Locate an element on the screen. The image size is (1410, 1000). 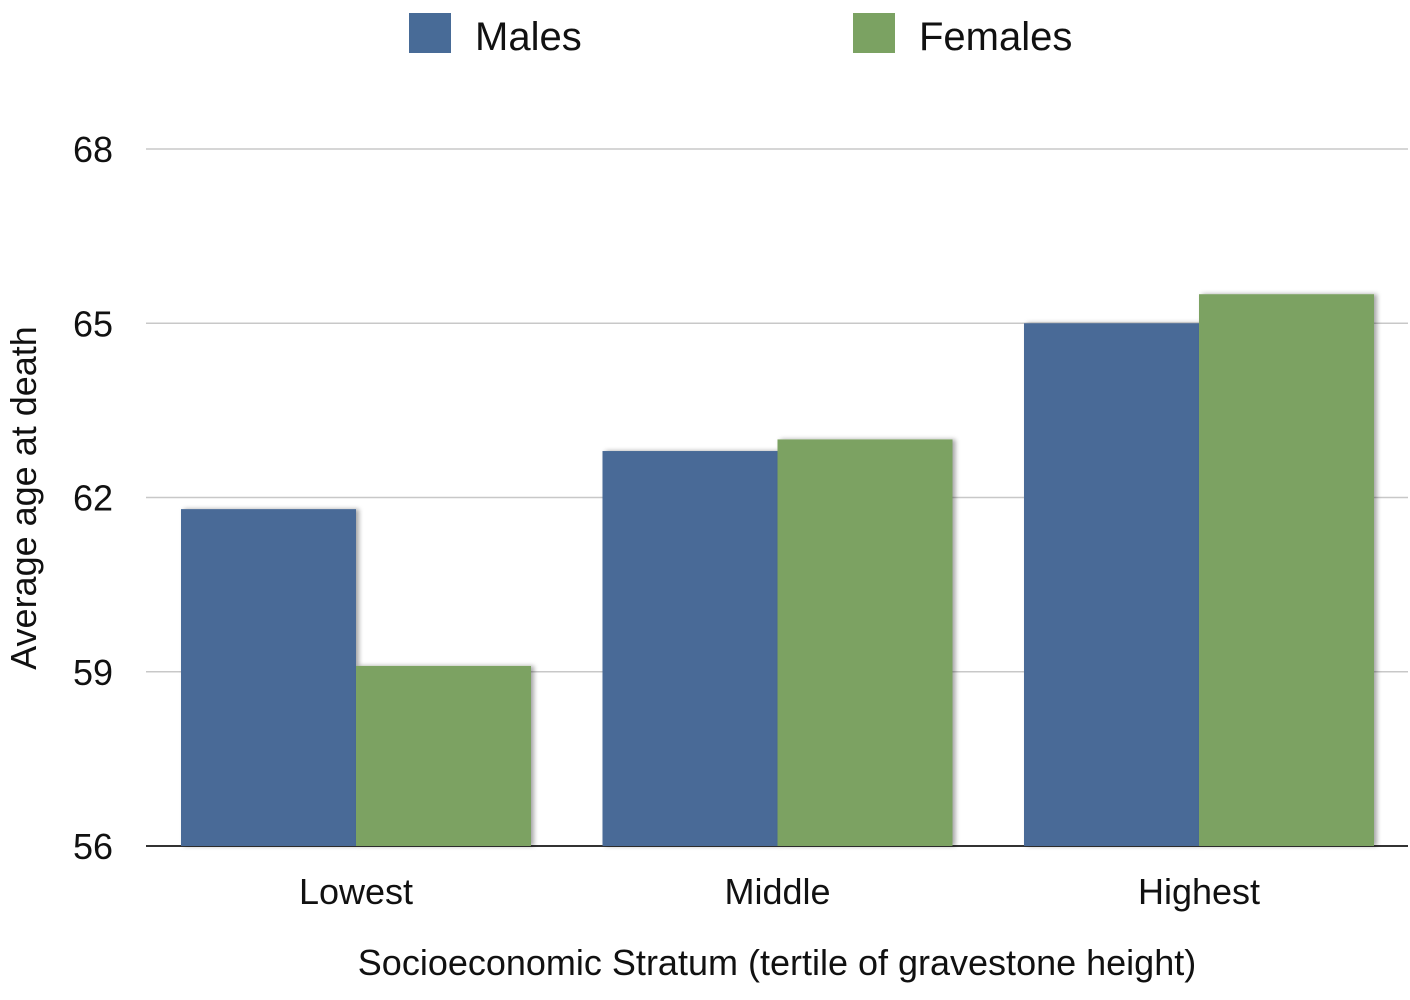
legend-label-males: Males is located at coordinates (528, 37).